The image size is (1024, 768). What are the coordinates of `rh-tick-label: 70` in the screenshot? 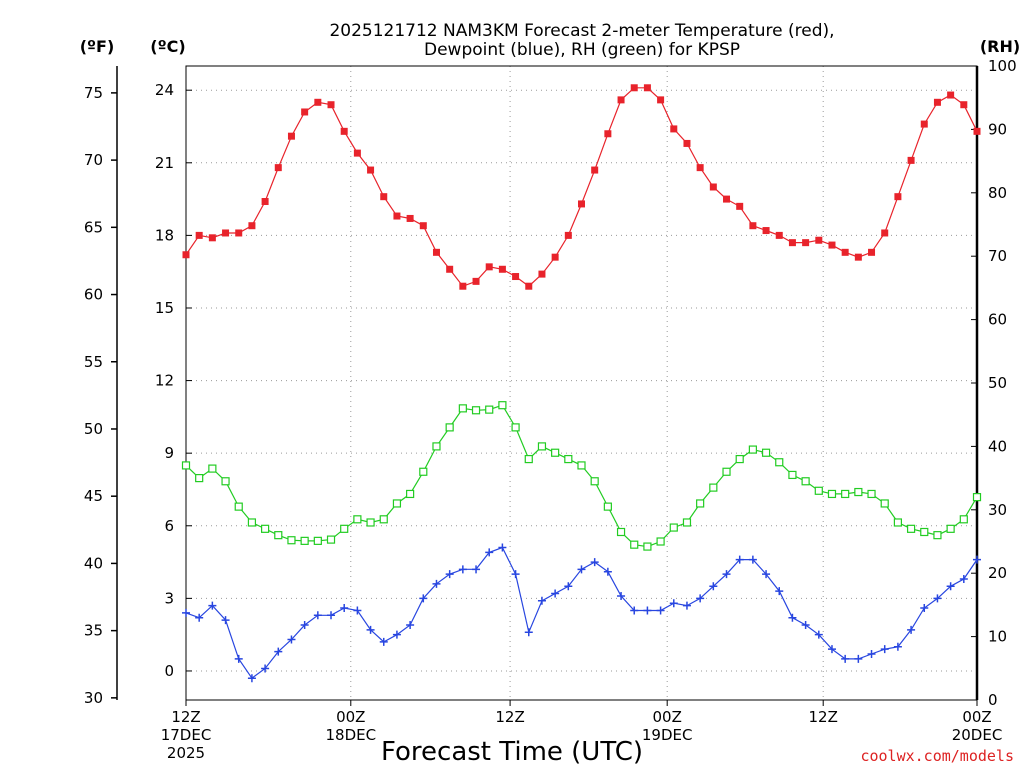 It's located at (997, 256).